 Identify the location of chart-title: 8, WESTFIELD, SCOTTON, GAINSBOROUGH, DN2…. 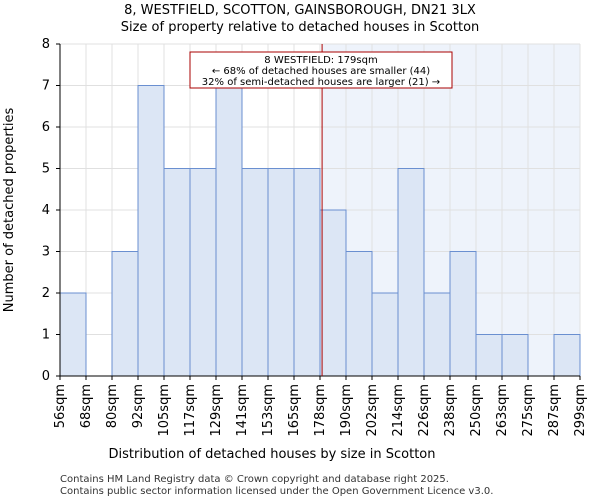
(300, 10).